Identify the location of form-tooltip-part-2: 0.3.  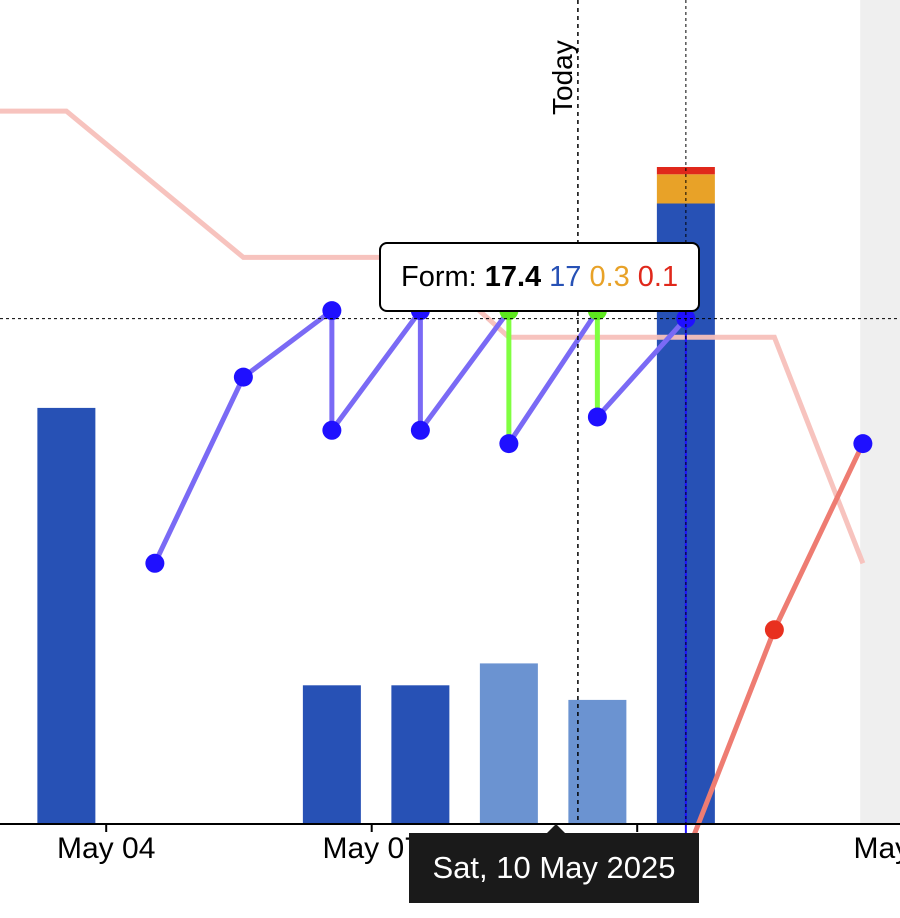
(609, 276).